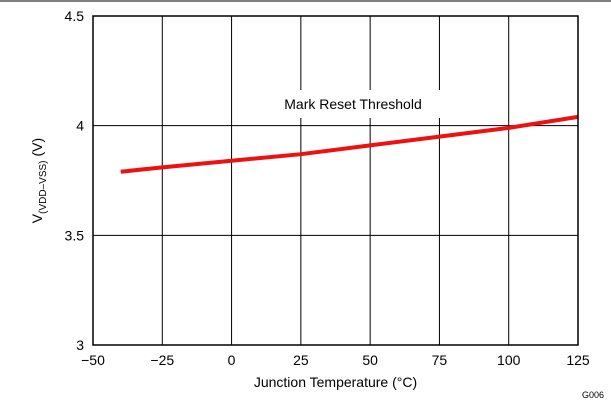 Image resolution: width=611 pixels, height=403 pixels. I want to click on x-tick-label: 50, so click(370, 360).